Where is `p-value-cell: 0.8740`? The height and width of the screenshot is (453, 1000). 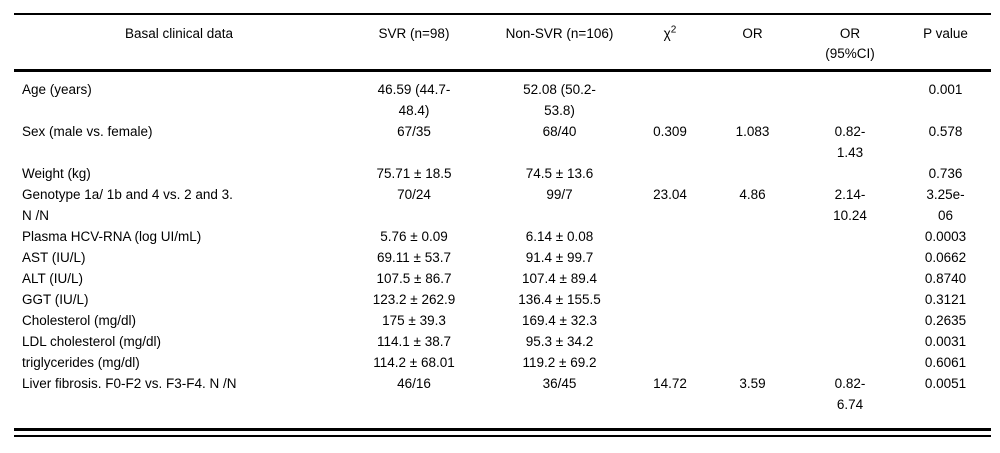
p-value-cell: 0.8740 is located at coordinates (945, 278).